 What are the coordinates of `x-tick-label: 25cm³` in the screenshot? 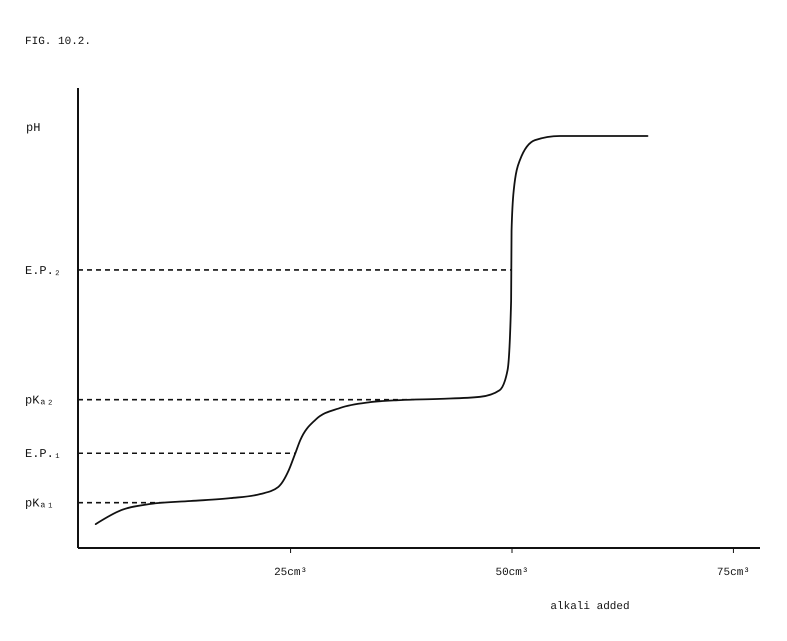 It's located at (291, 573).